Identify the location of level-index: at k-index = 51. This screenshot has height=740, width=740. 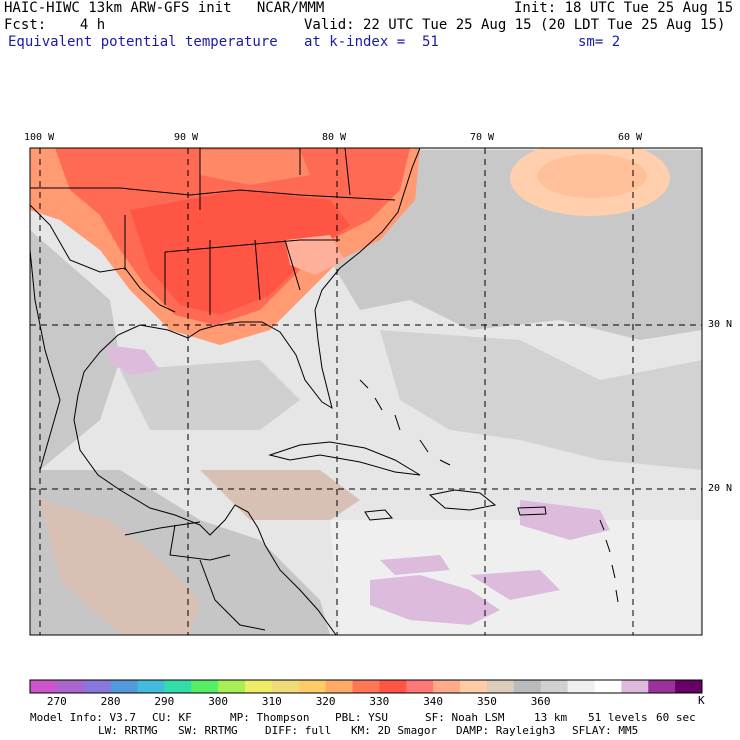
(371, 42).